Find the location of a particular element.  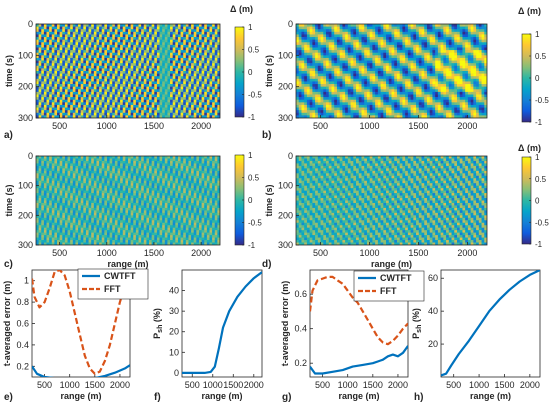

panel-label: h) is located at coordinates (418, 397).